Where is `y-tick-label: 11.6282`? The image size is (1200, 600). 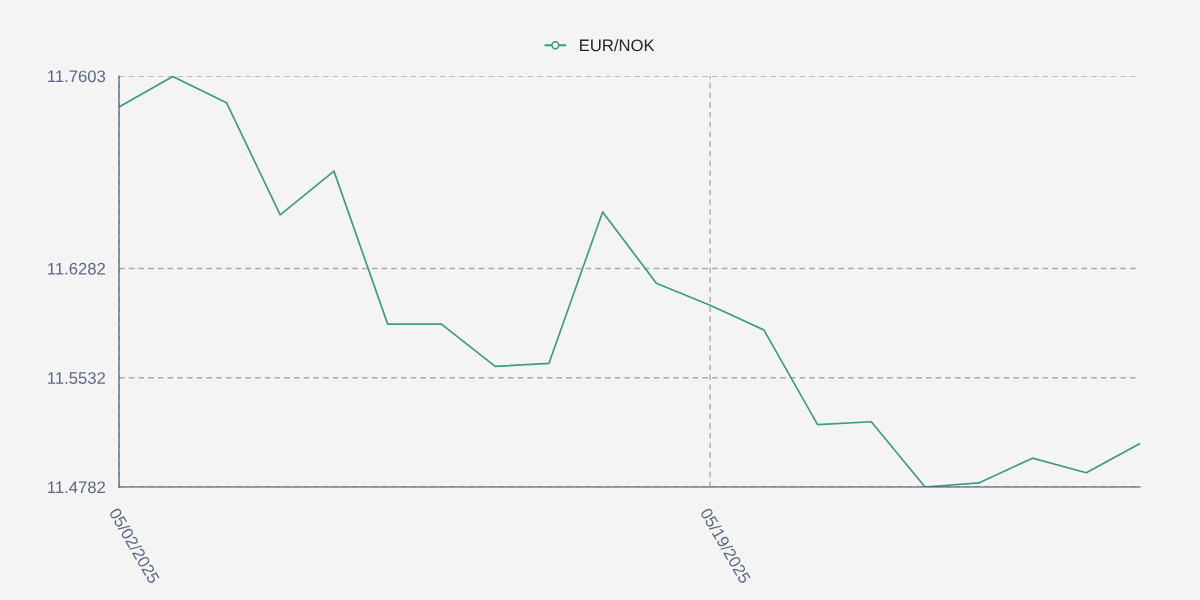
y-tick-label: 11.6282 is located at coordinates (76, 268).